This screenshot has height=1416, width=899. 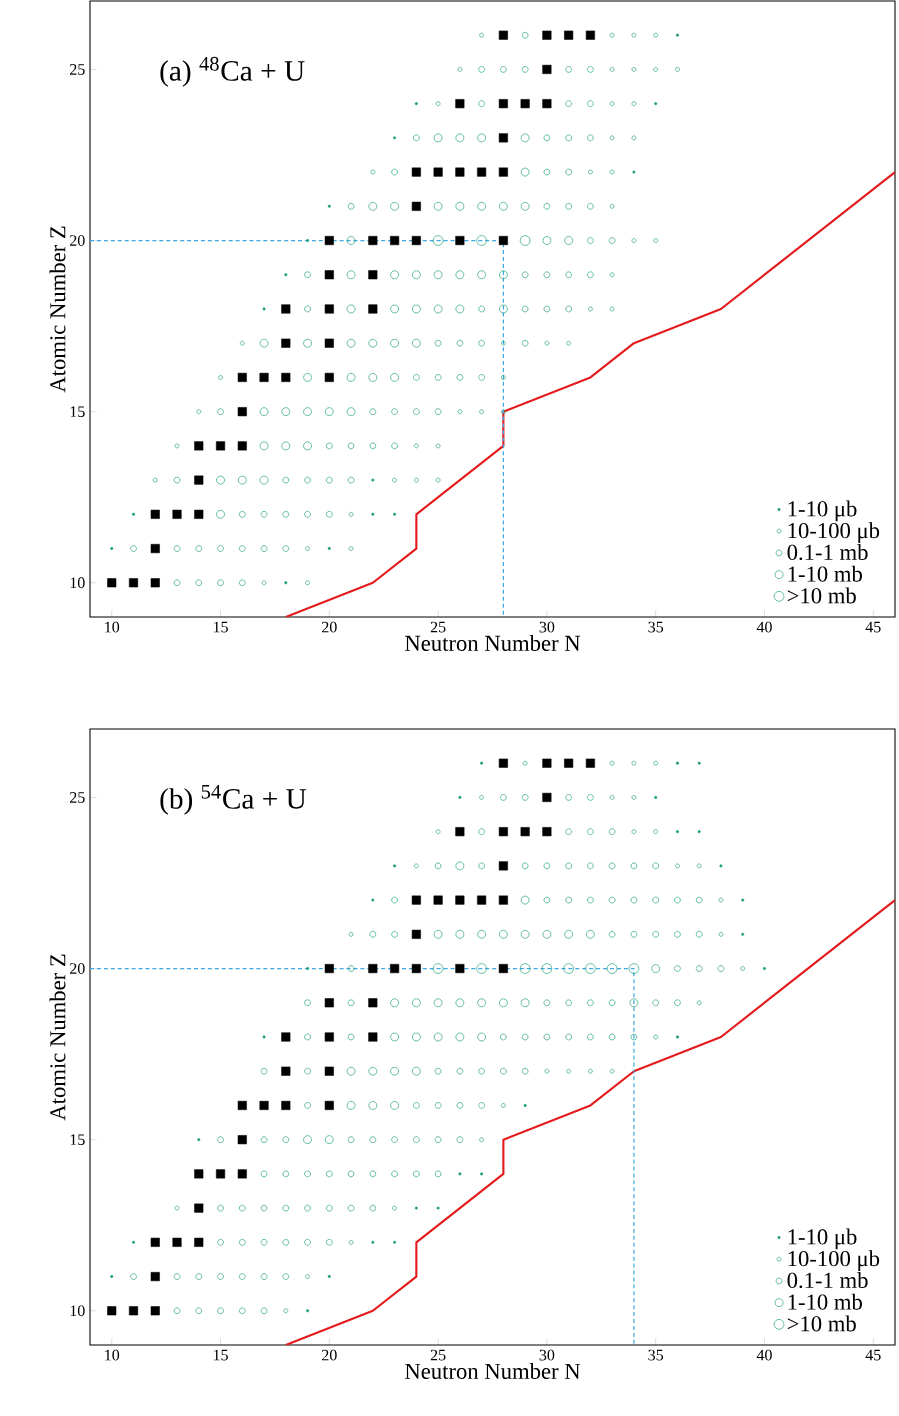 I want to click on legend-label: 1-10 μb, so click(x=822, y=511).